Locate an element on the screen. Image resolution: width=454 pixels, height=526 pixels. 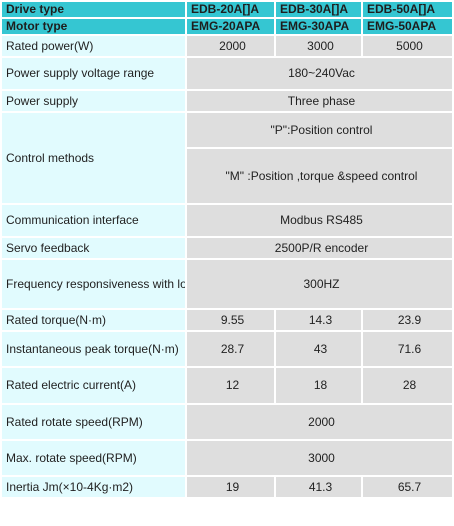
peak-torque-value-1: 28.7 is located at coordinates (230, 349).